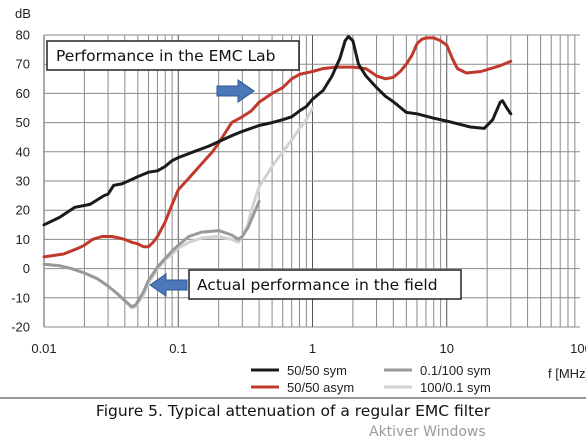 Image resolution: width=586 pixels, height=440 pixels. I want to click on legend-label: 50/50 sym, so click(317, 370).